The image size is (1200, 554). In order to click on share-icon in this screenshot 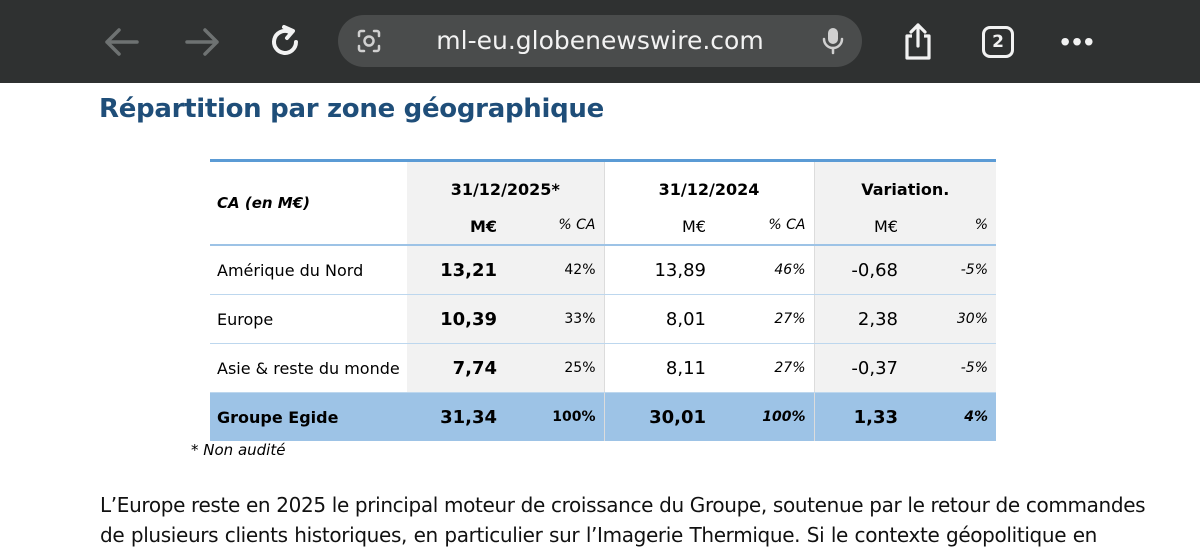, I will do `click(918, 41)`.